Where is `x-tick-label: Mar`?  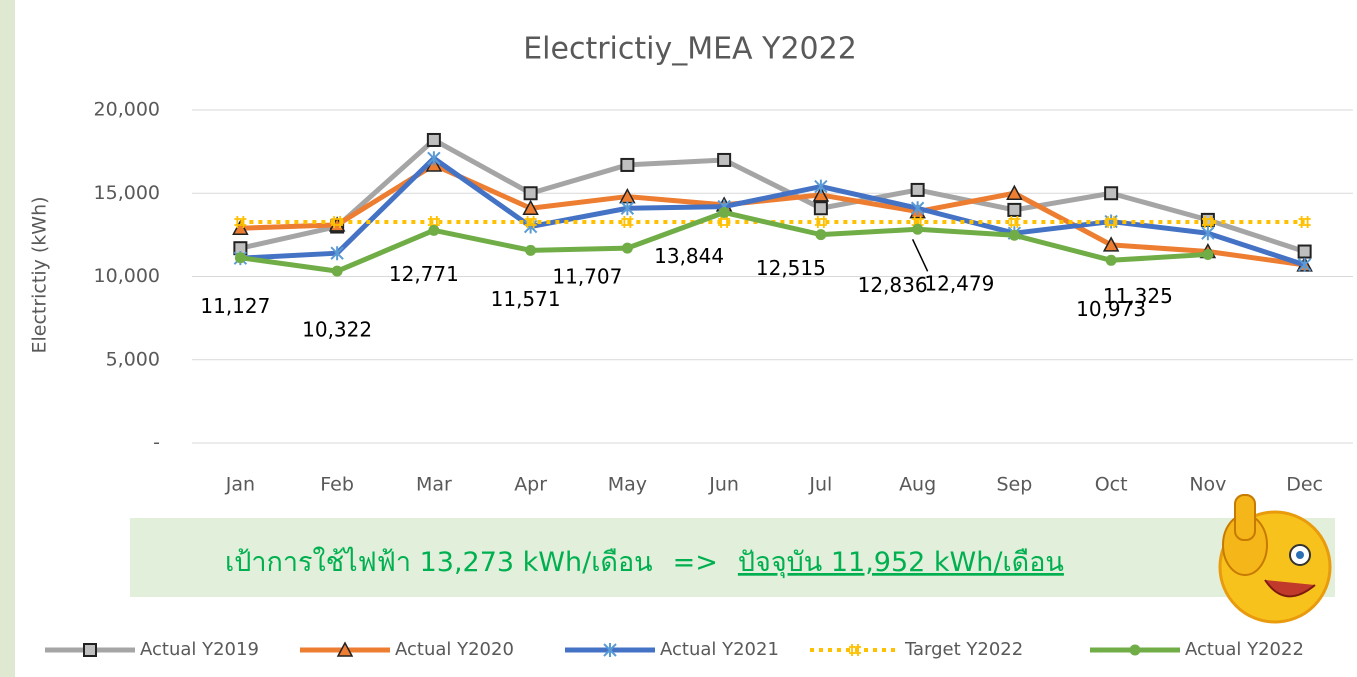
x-tick-label: Mar is located at coordinates (434, 485).